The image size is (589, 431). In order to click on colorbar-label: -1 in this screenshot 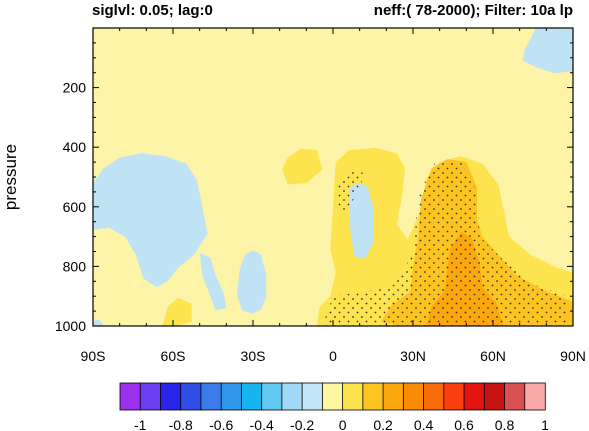, I will do `click(140, 424)`.